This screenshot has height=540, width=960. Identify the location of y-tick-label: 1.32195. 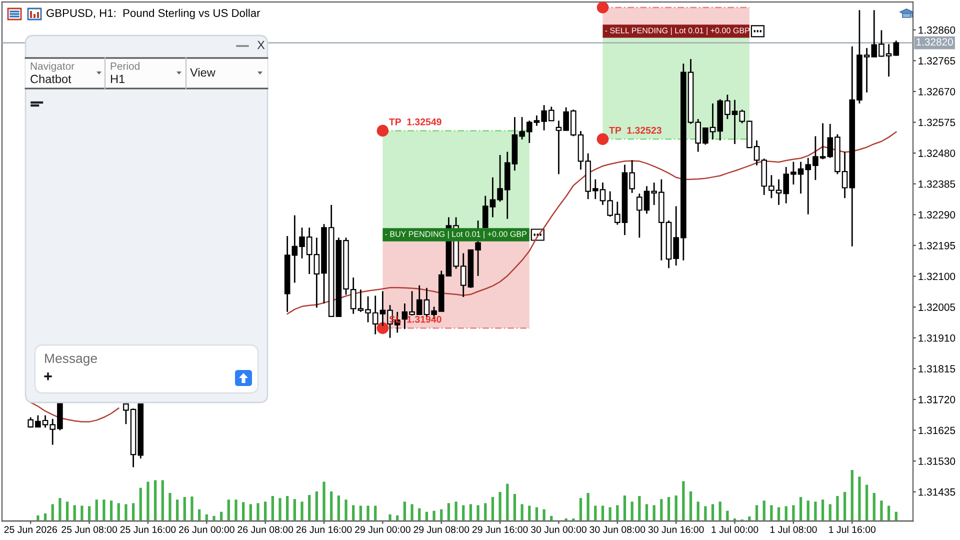
(937, 246).